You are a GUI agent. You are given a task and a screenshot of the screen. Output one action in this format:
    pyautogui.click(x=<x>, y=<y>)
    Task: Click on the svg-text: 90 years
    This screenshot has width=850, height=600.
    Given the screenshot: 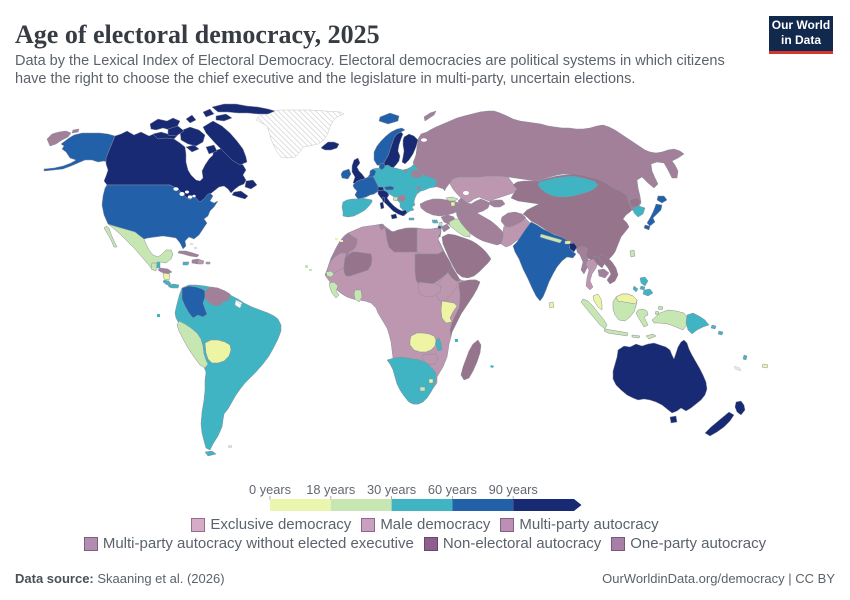 What is the action you would take?
    pyautogui.click(x=513, y=489)
    